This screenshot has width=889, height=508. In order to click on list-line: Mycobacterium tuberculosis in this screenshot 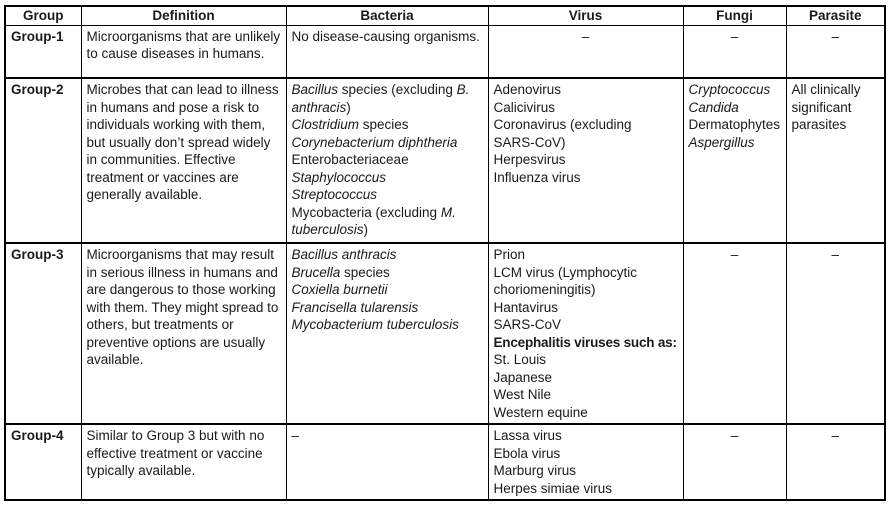, I will do `click(375, 324)`.